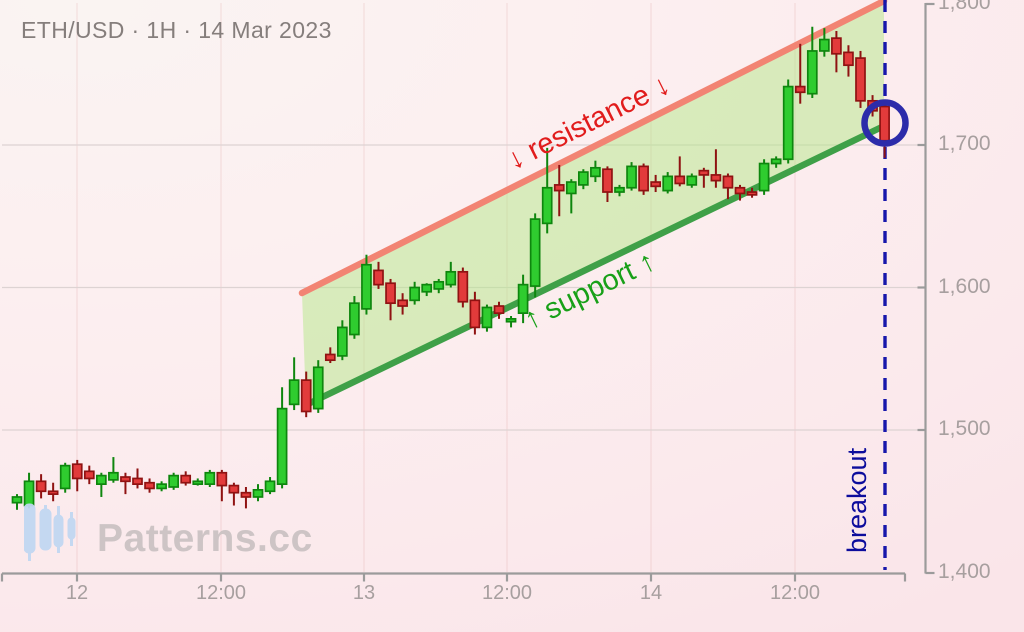  Describe the element at coordinates (205, 538) in the screenshot. I see `watermark-text: Patterns.cc` at that location.